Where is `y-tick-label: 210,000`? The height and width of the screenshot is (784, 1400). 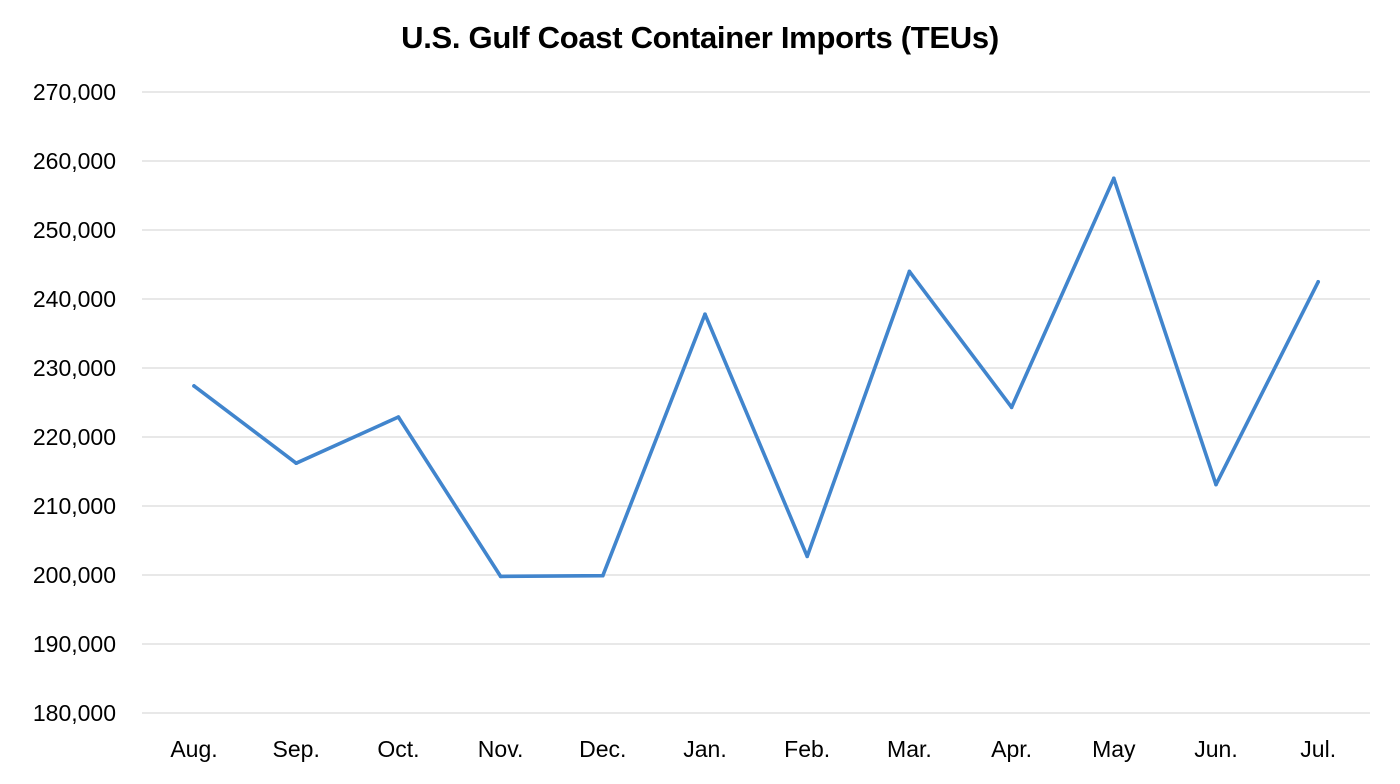 y-tick-label: 210,000 is located at coordinates (74, 506).